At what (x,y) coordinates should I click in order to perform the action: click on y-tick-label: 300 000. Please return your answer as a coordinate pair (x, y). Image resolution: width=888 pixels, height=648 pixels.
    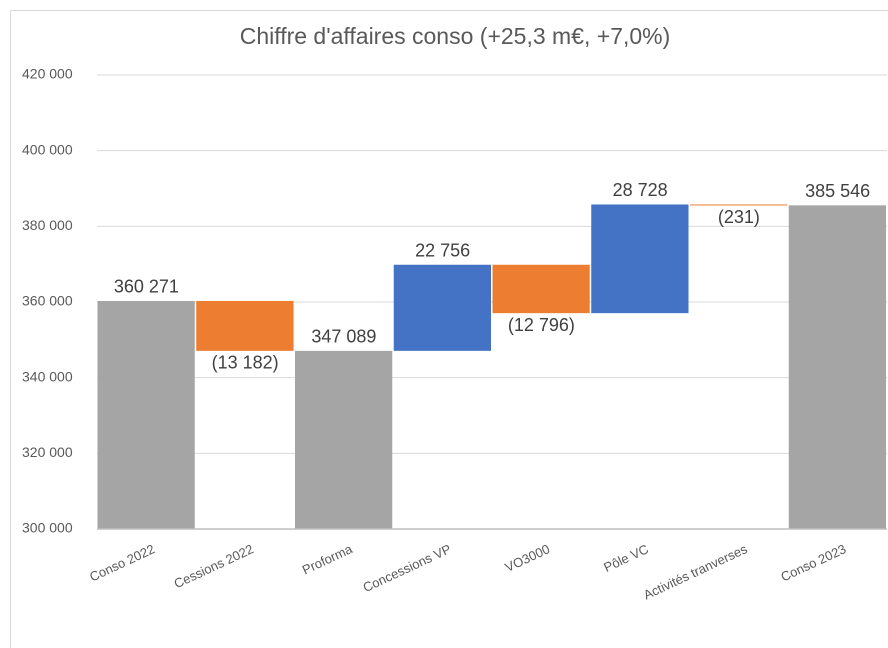
    Looking at the image, I should click on (47, 528).